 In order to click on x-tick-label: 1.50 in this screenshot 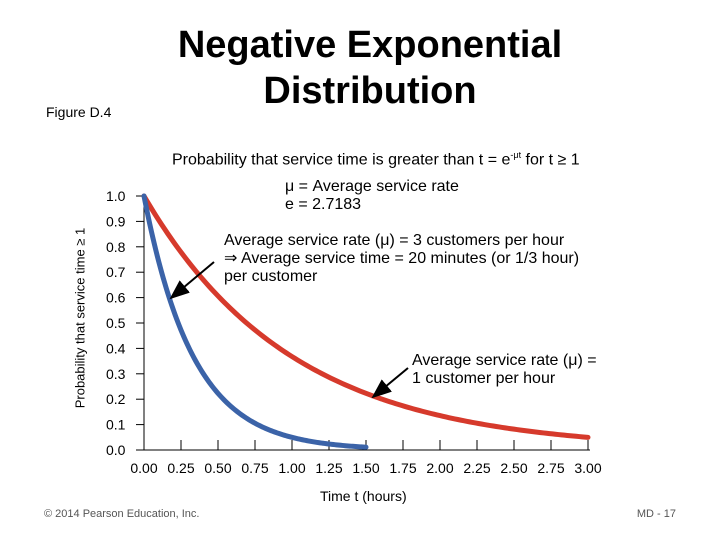, I will do `click(365, 468)`.